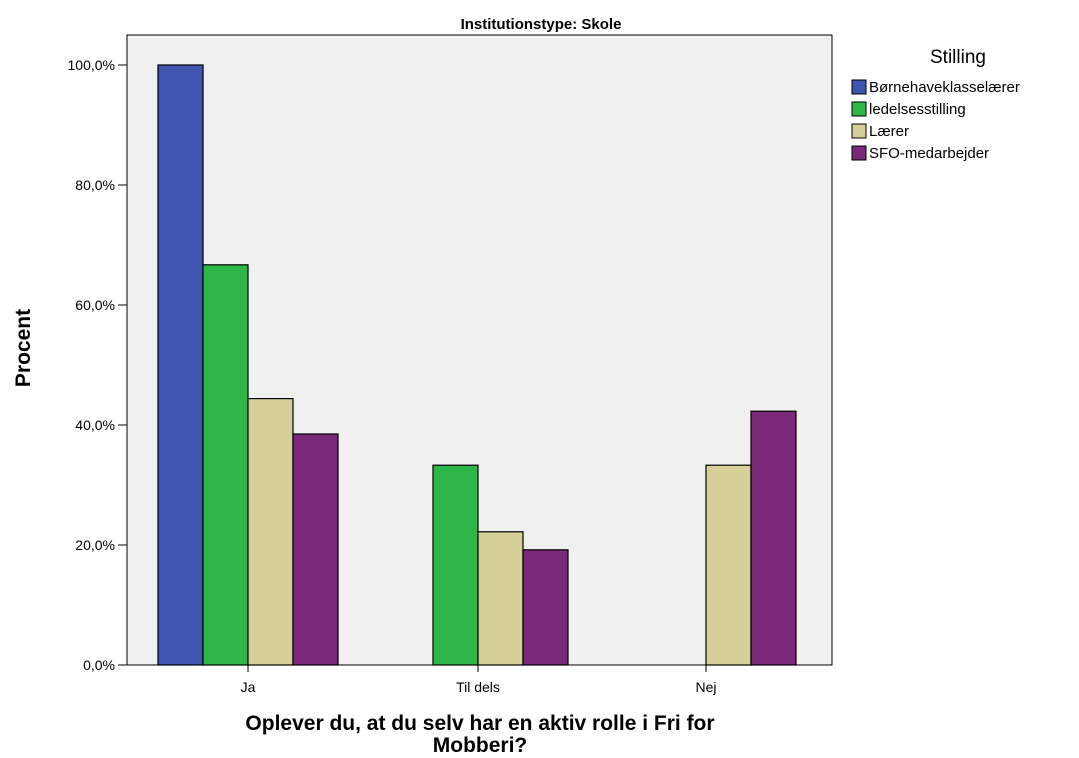 The height and width of the screenshot is (758, 1079). What do you see at coordinates (97, 365) in the screenshot?
I see `y-ticks: 0,0% 20,0% 40,0% 60,0% 80,0% 100,0%` at bounding box center [97, 365].